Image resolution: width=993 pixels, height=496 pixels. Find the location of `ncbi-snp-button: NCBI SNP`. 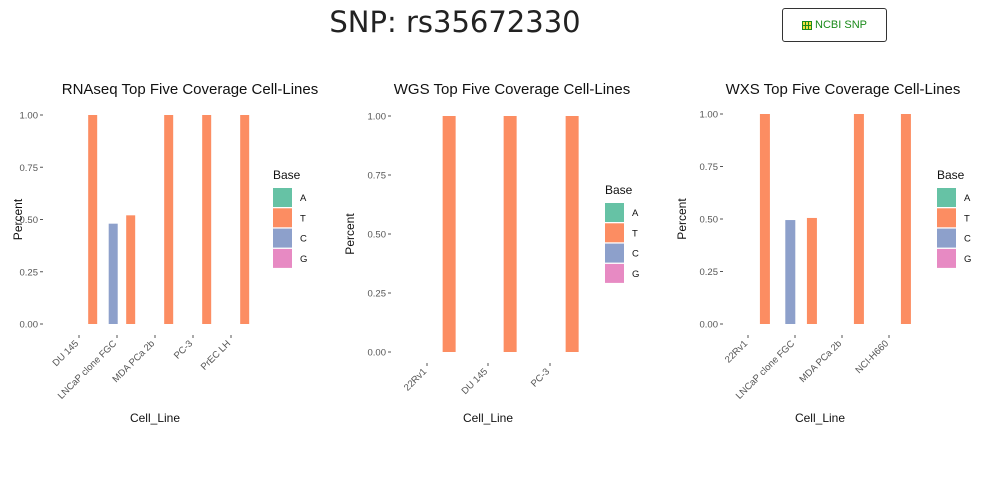

ncbi-snp-button: NCBI SNP is located at coordinates (834, 25).